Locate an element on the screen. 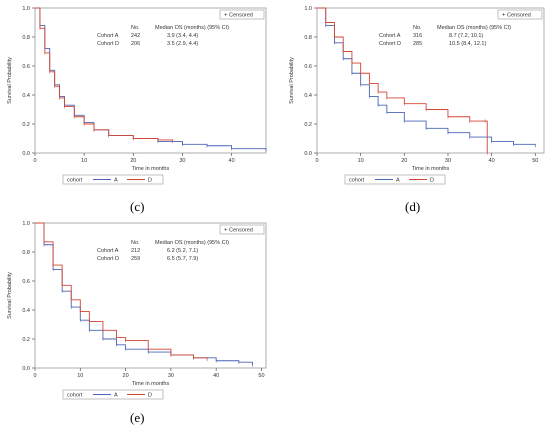  table-median: 10.5 (8.4, 12.1) is located at coordinates (467, 44).